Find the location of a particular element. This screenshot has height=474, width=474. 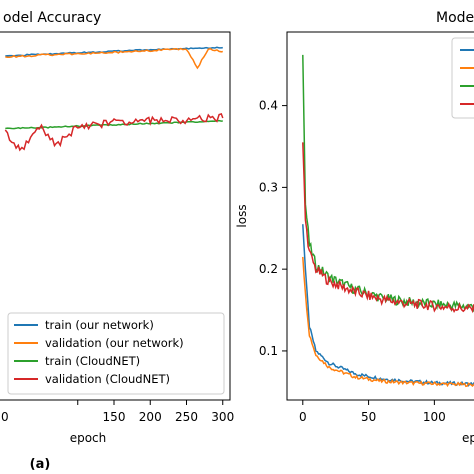

left-legend-label: validation (our network) is located at coordinates (114, 343).